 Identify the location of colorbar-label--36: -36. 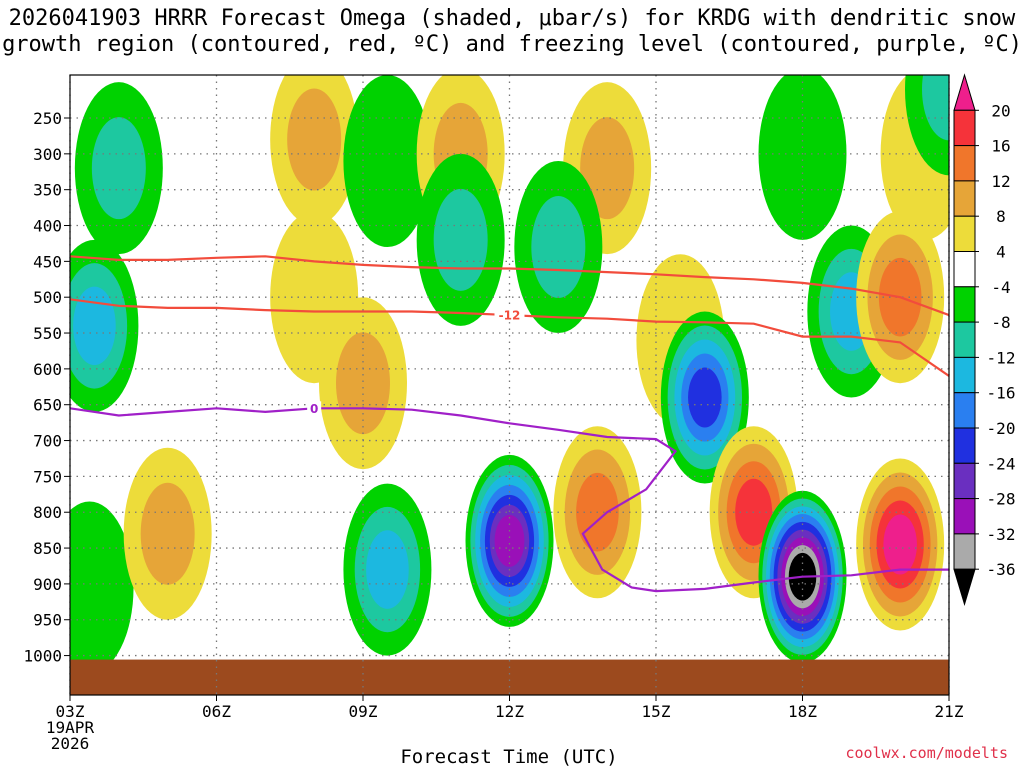
(1001, 569).